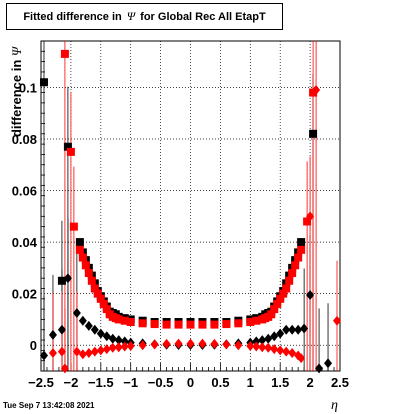  I want to click on y-tick-label: 0.04, so click(25, 242).